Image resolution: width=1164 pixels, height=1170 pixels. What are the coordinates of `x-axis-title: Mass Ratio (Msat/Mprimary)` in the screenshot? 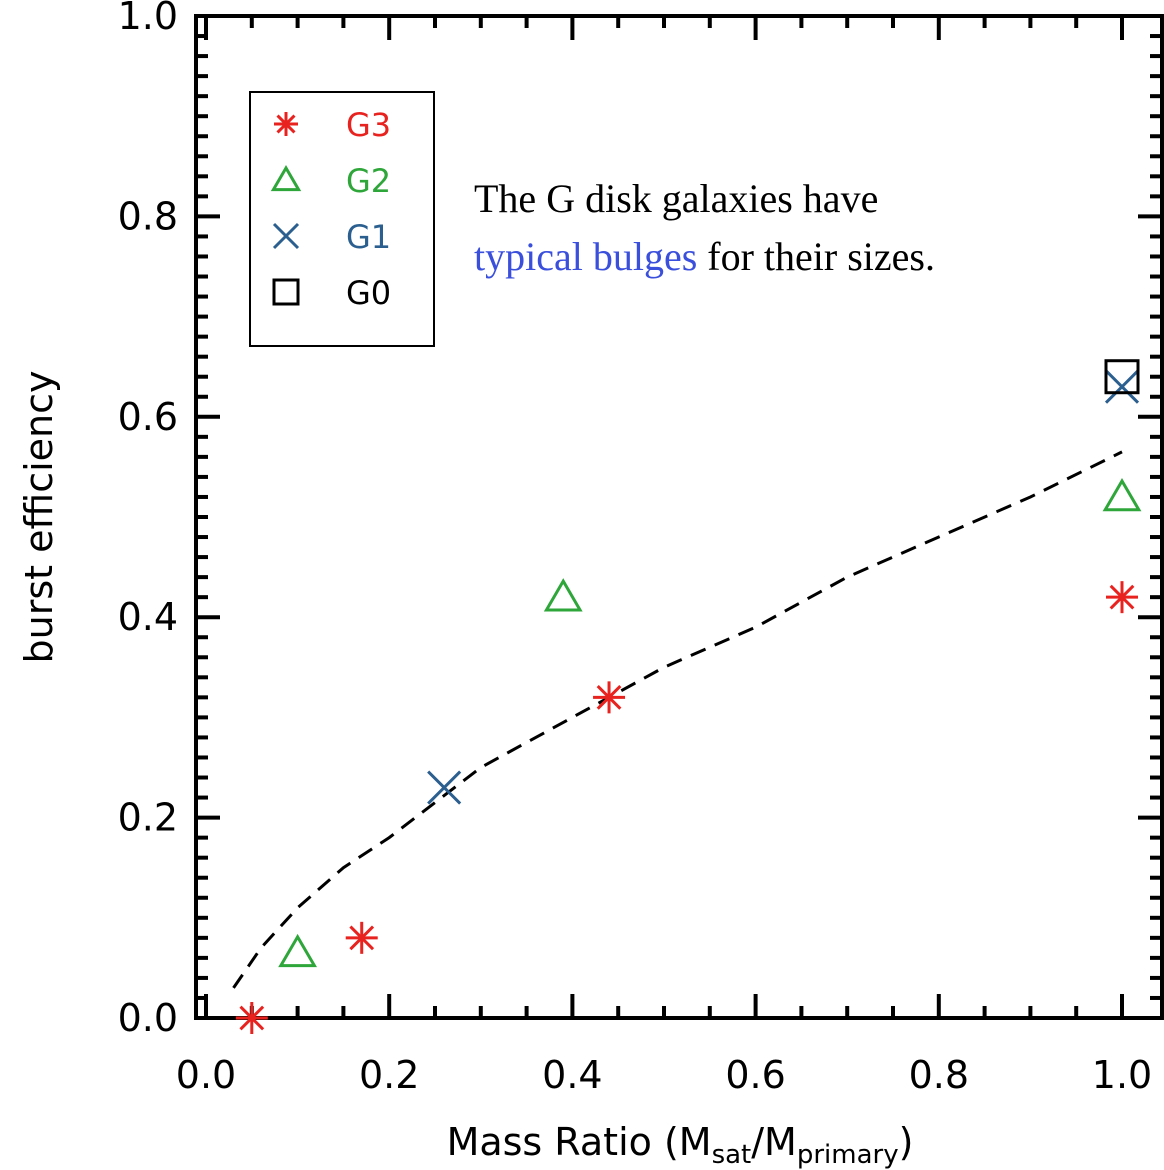 It's located at (680, 1145).